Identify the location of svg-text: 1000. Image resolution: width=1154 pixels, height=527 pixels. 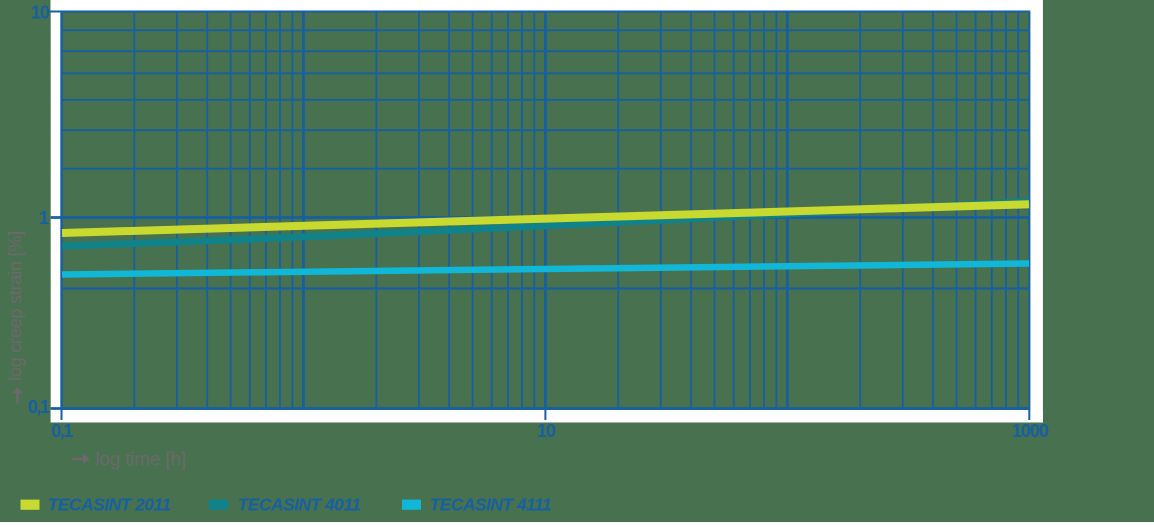
(1030, 431).